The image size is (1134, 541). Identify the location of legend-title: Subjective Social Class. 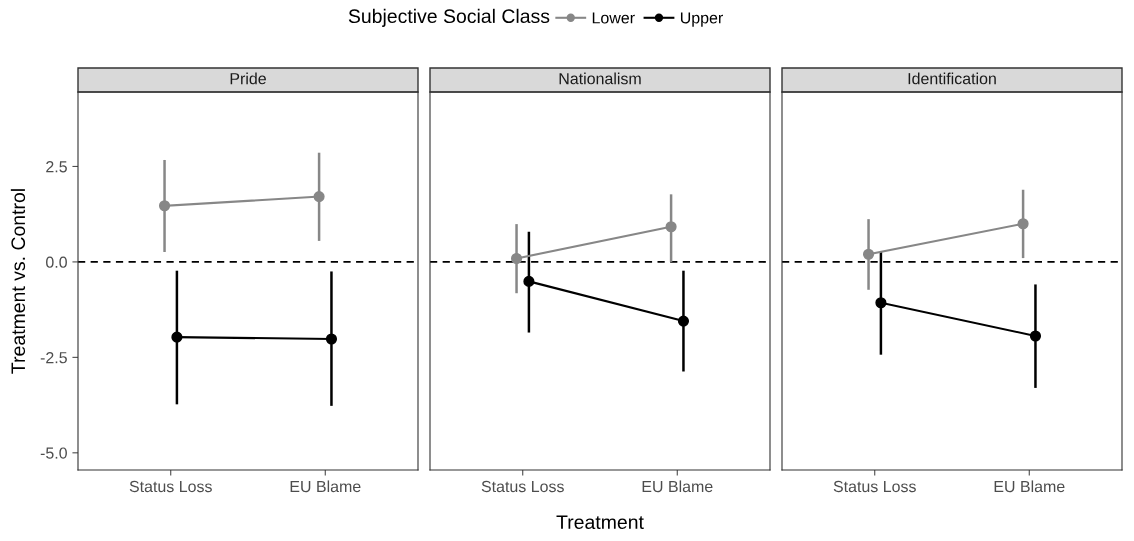
(449, 17).